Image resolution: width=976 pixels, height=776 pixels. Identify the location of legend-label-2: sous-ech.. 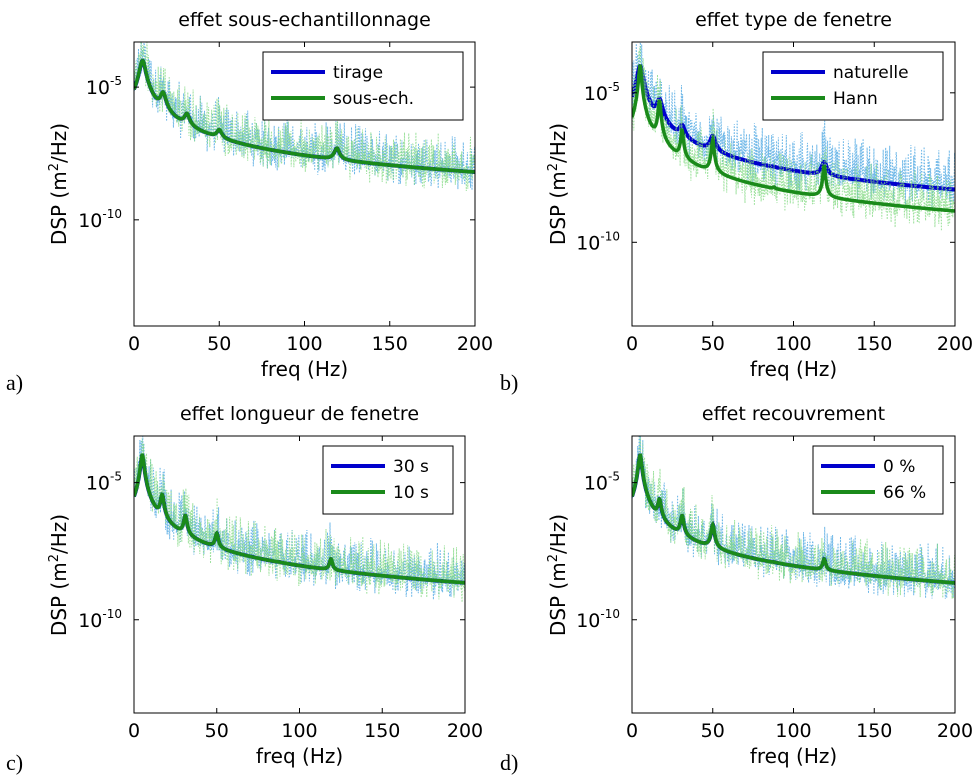
(373, 99).